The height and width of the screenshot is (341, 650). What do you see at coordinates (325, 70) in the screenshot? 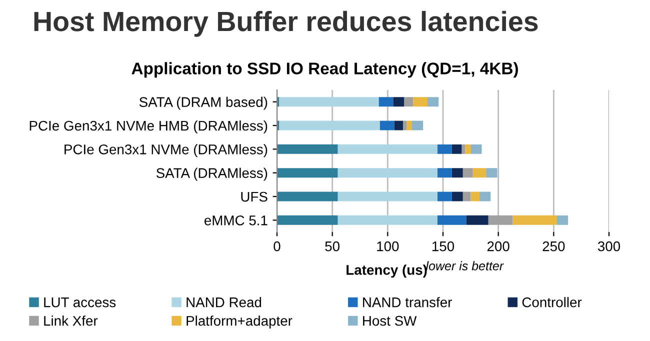
I see `chart-subtitle: Application to SSD IO Read Latency (QD=1, 4KB)` at bounding box center [325, 70].